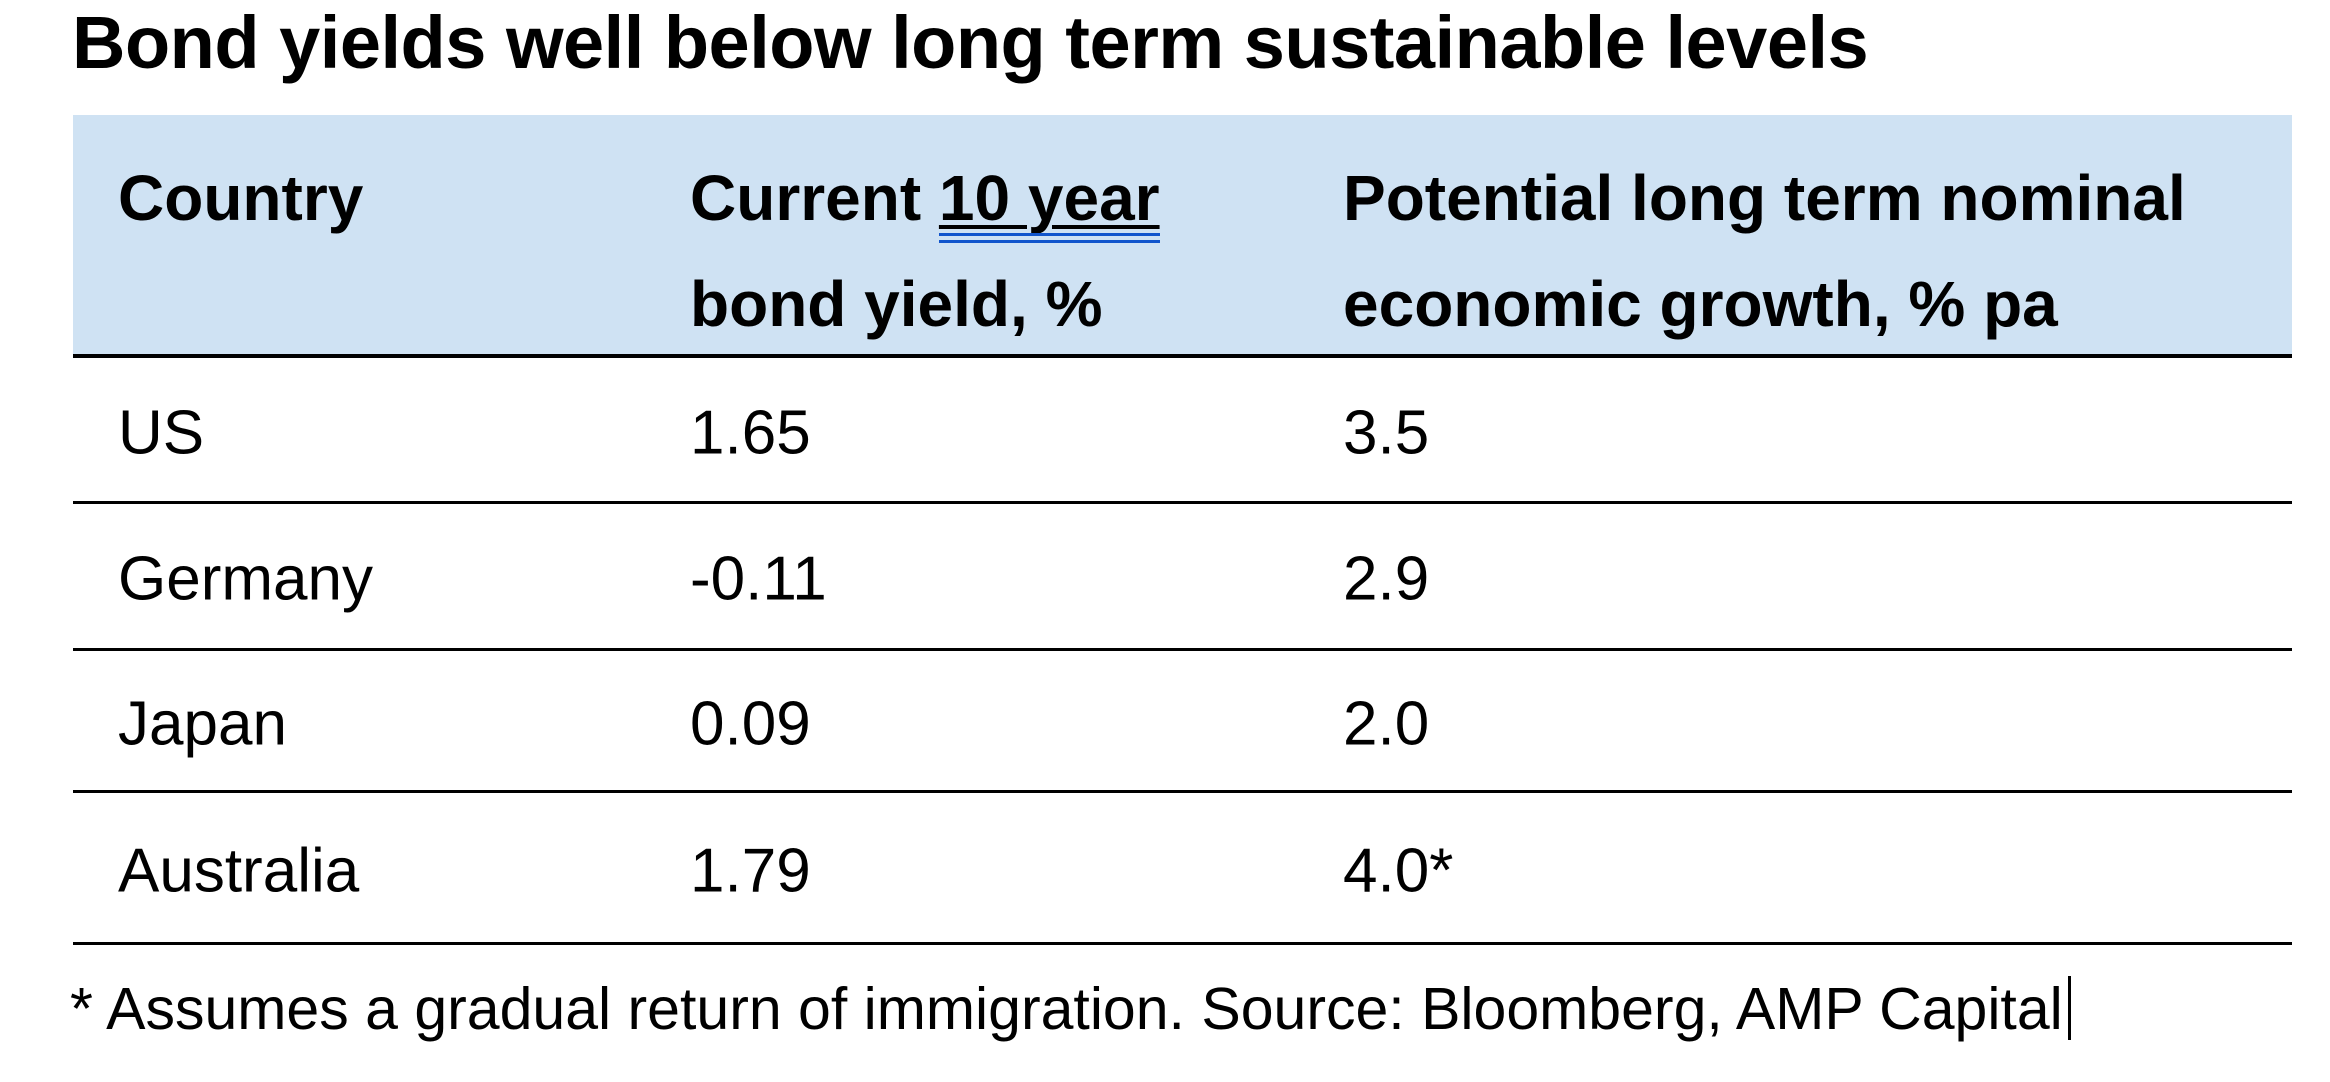 This screenshot has width=2330, height=1082. What do you see at coordinates (806, 198) in the screenshot?
I see `column-header-bond-yield-prefix: Current` at bounding box center [806, 198].